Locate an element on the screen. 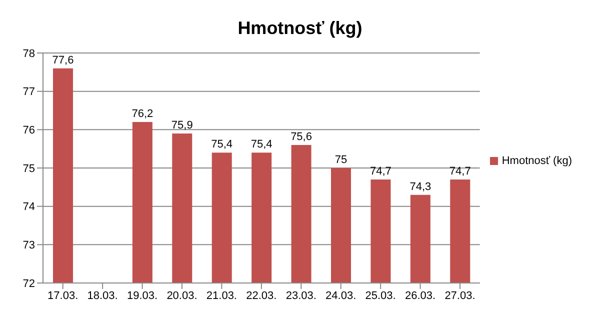 This screenshot has width=600, height=321. chart-title: Hmotnosť (kg) is located at coordinates (300, 28).